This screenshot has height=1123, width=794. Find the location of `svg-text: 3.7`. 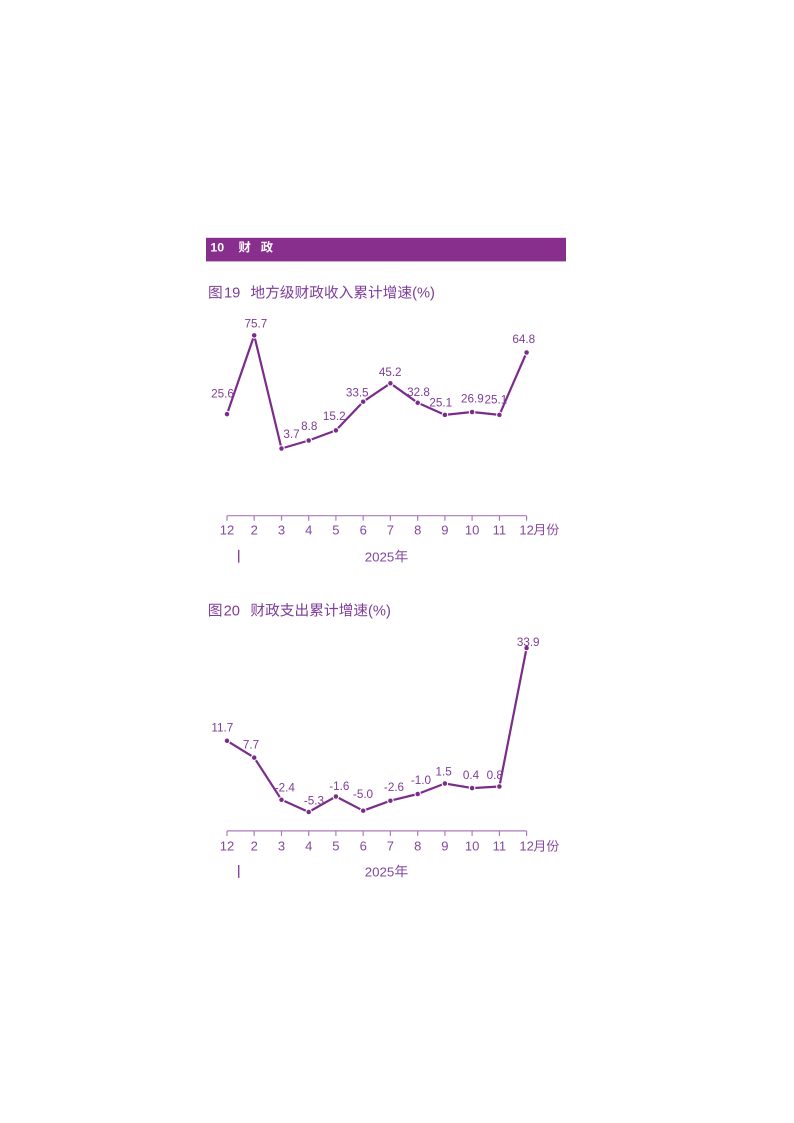

svg-text: 3.7 is located at coordinates (291, 434).